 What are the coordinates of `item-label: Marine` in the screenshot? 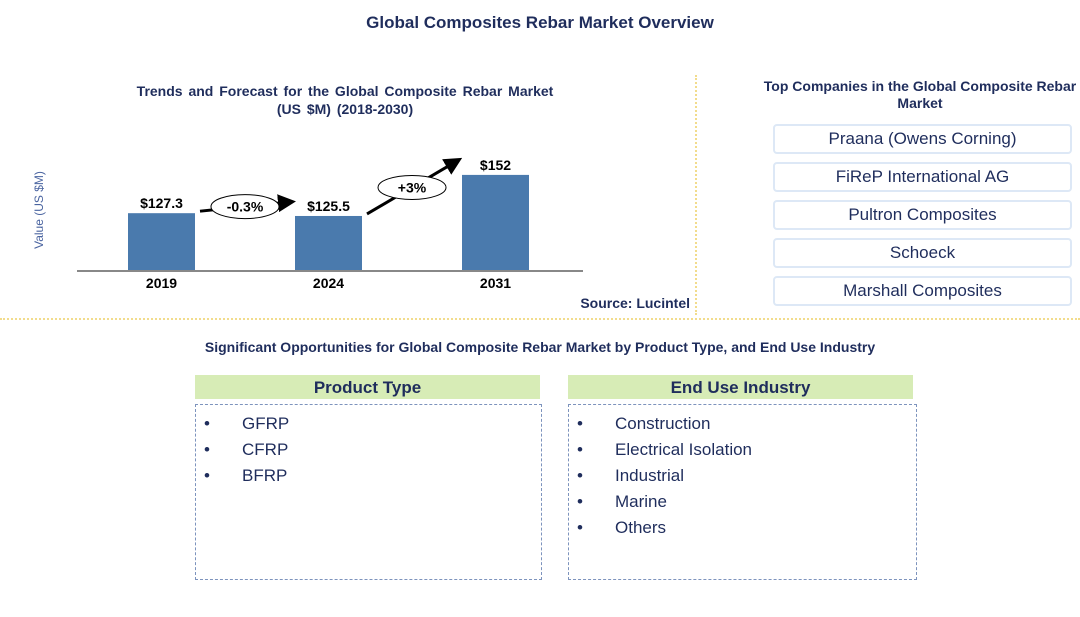 It's located at (641, 501).